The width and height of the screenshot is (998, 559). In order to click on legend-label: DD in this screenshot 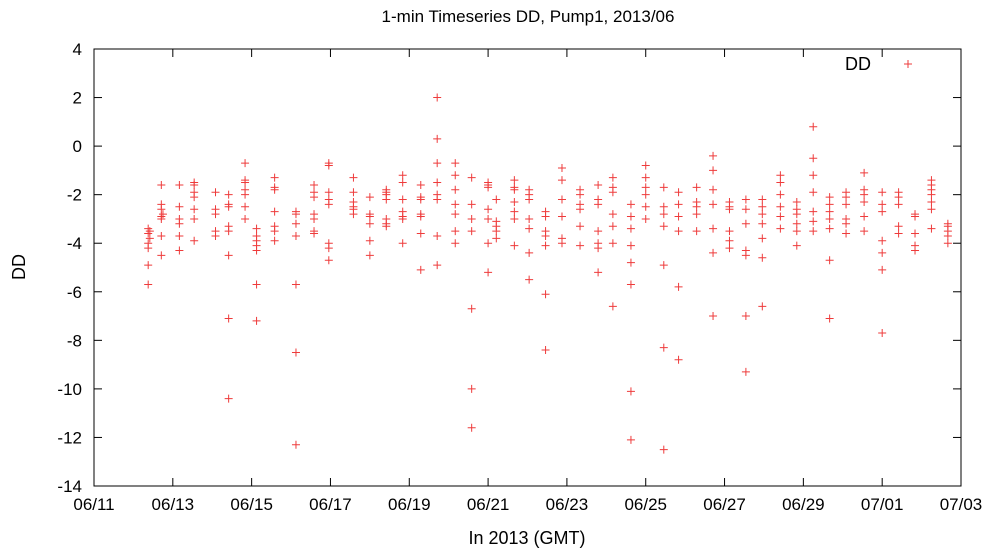, I will do `click(858, 64)`.